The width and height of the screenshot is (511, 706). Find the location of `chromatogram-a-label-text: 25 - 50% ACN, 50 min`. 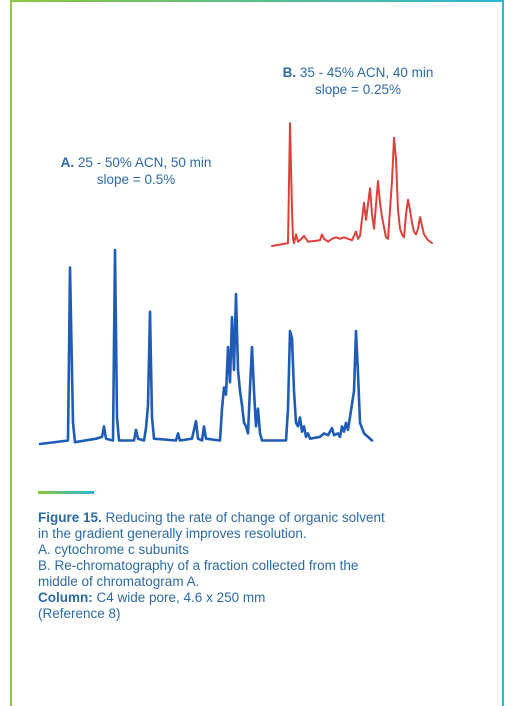

chromatogram-a-label-text: 25 - 50% ACN, 50 min is located at coordinates (143, 162).